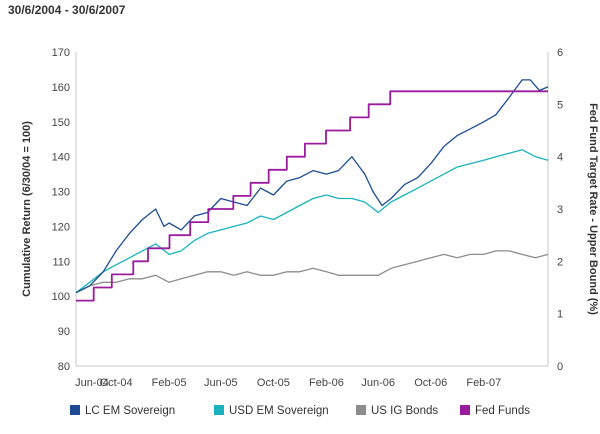  Describe the element at coordinates (483, 383) in the screenshot. I see `x-tick-label: Feb-07` at that location.